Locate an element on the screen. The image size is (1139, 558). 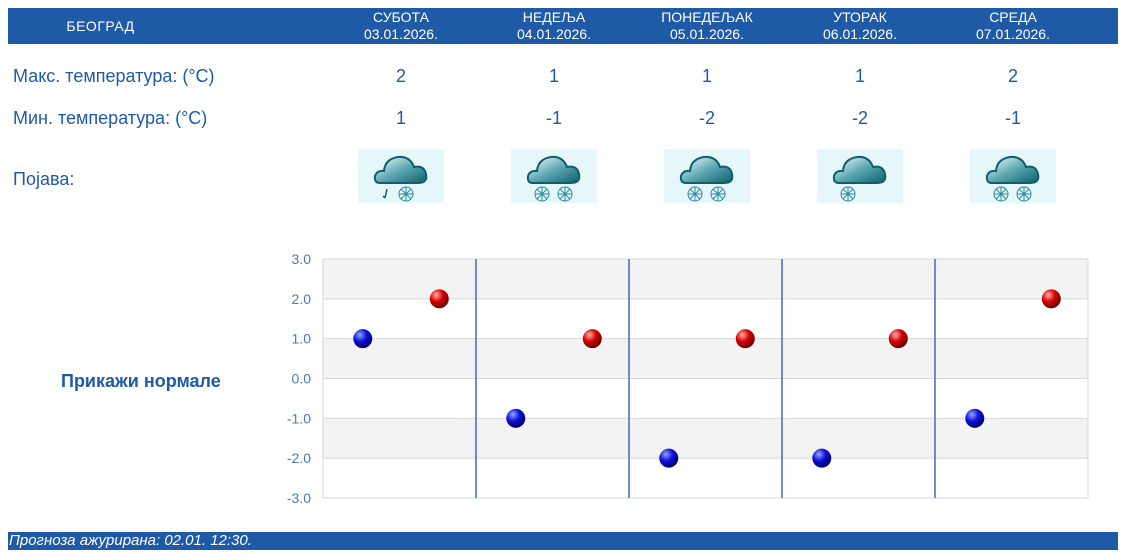
day-header-5: СРЕДА 07.01.2026. is located at coordinates (1013, 26).